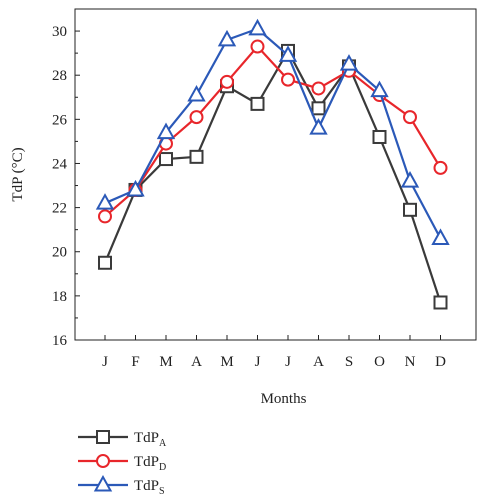 Image resolution: width=492 pixels, height=500 pixels. What do you see at coordinates (59, 297) in the screenshot?
I see `y-tick-label: 18` at bounding box center [59, 297].